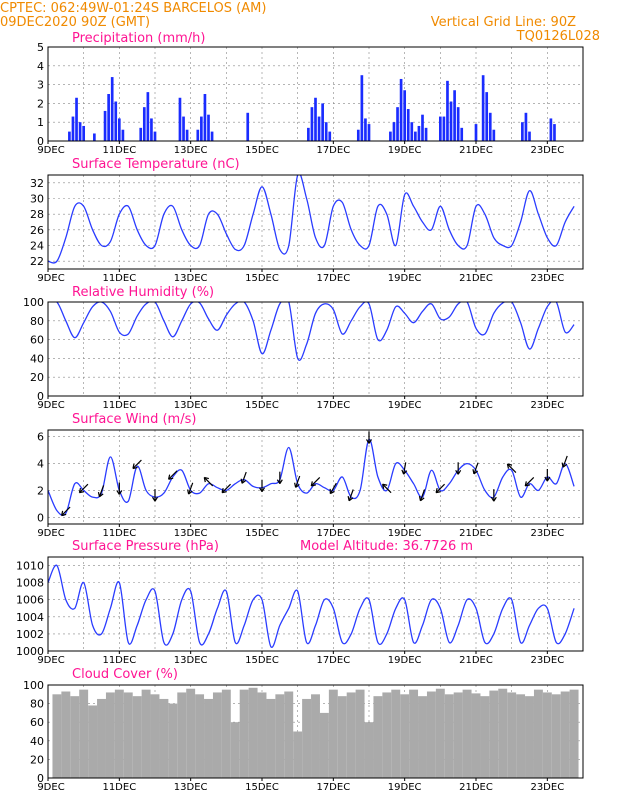  What do you see at coordinates (37, 261) in the screenshot?
I see `temp-ytick-label: 22` at bounding box center [37, 261].